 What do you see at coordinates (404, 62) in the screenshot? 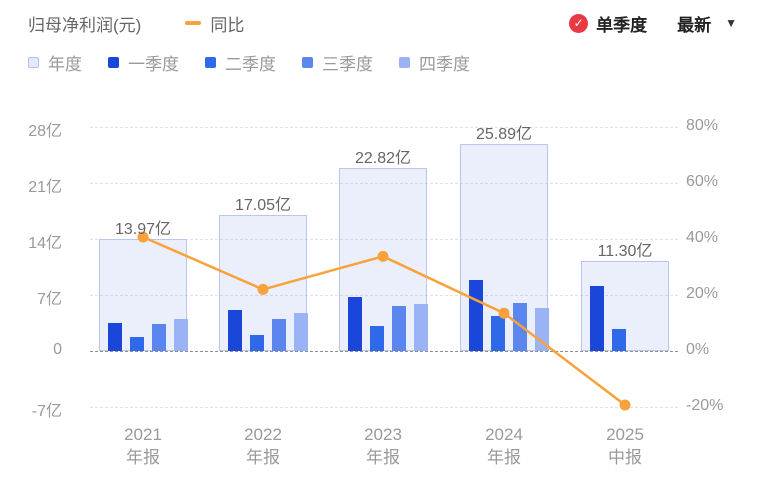
I see `legend-item-q4-swatch-icon` at bounding box center [404, 62].